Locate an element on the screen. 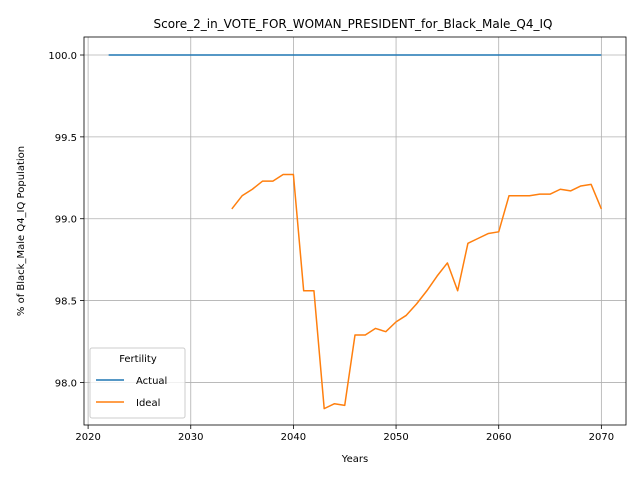  y-tick-label: 98.0 is located at coordinates (66, 383).